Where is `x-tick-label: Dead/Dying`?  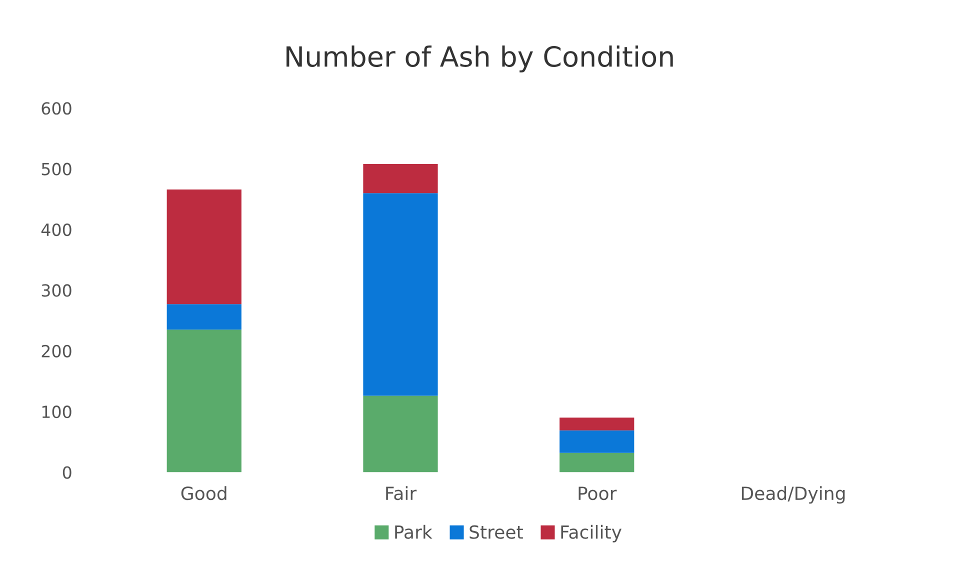 x-tick-label: Dead/Dying is located at coordinates (793, 495).